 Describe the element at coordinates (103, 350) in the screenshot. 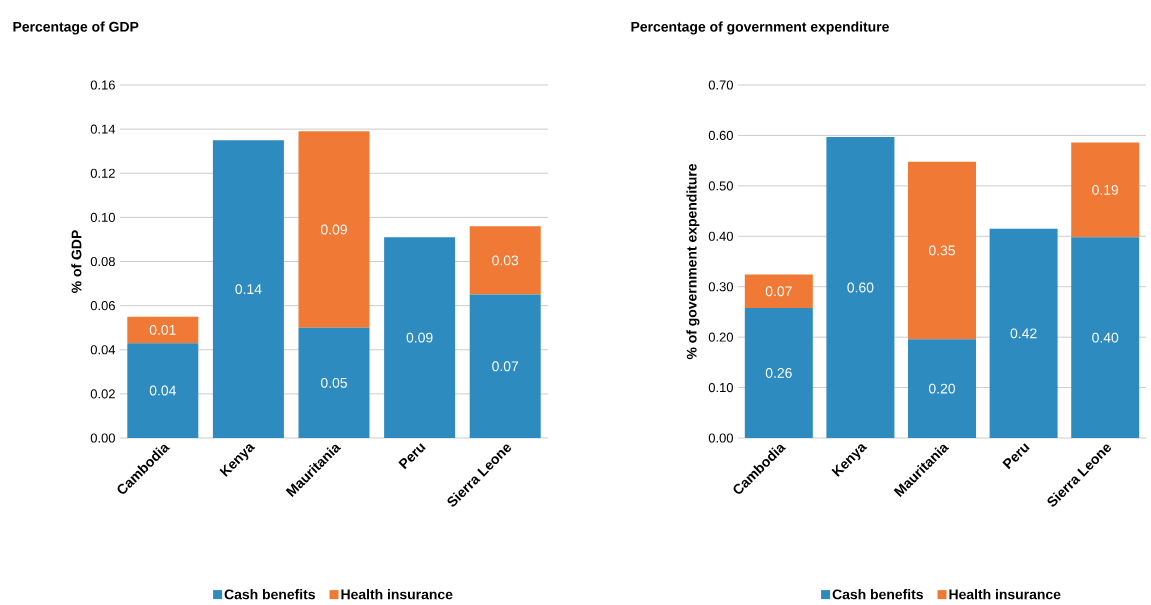

I see `y-tick-label: 0.04` at that location.